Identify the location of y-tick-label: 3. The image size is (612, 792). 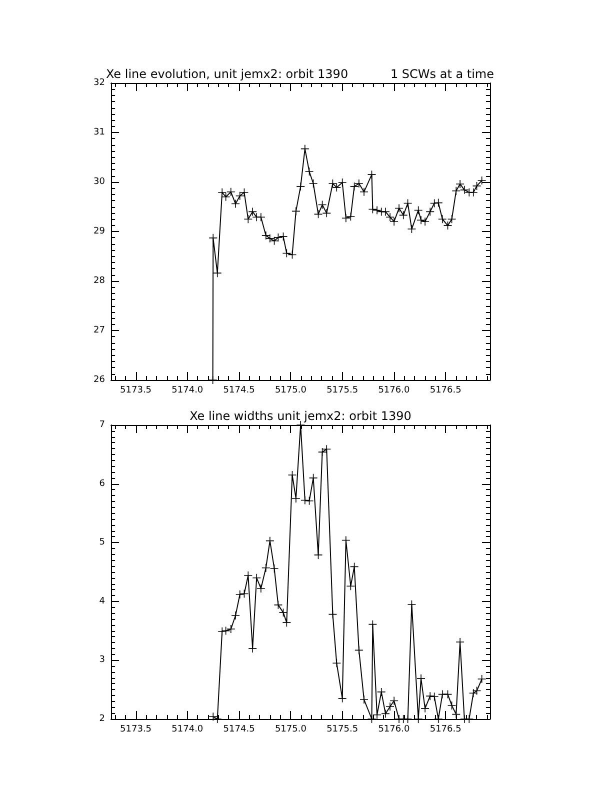
(102, 660).